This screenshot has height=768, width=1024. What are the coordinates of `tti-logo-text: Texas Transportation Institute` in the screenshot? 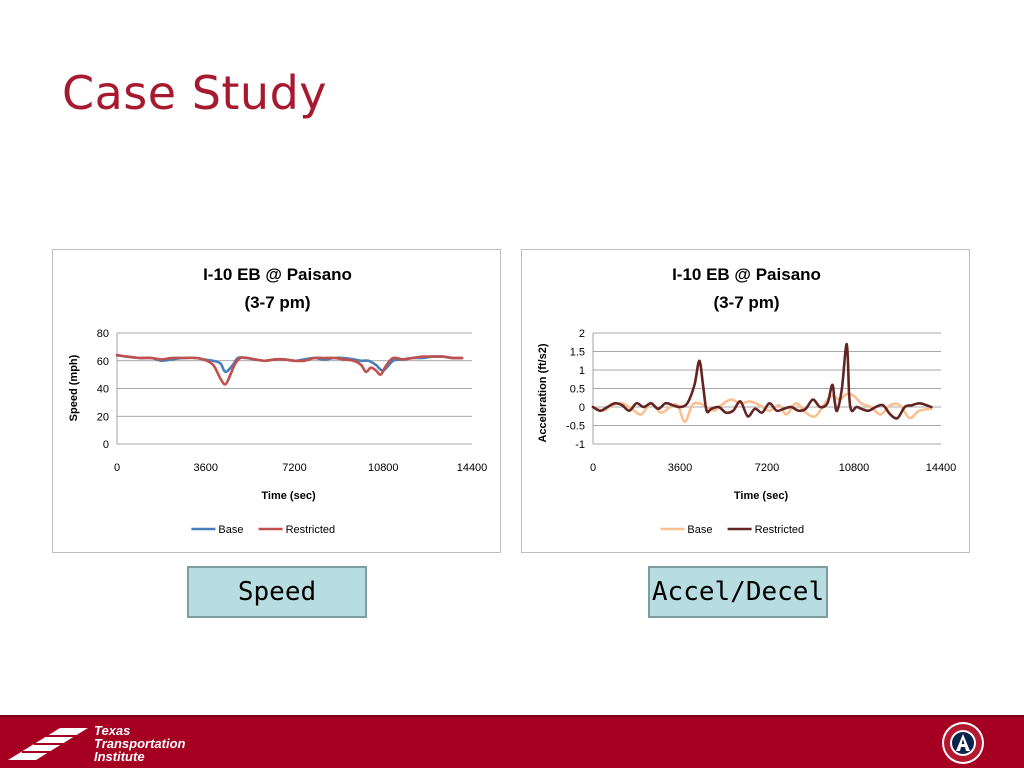 It's located at (140, 743).